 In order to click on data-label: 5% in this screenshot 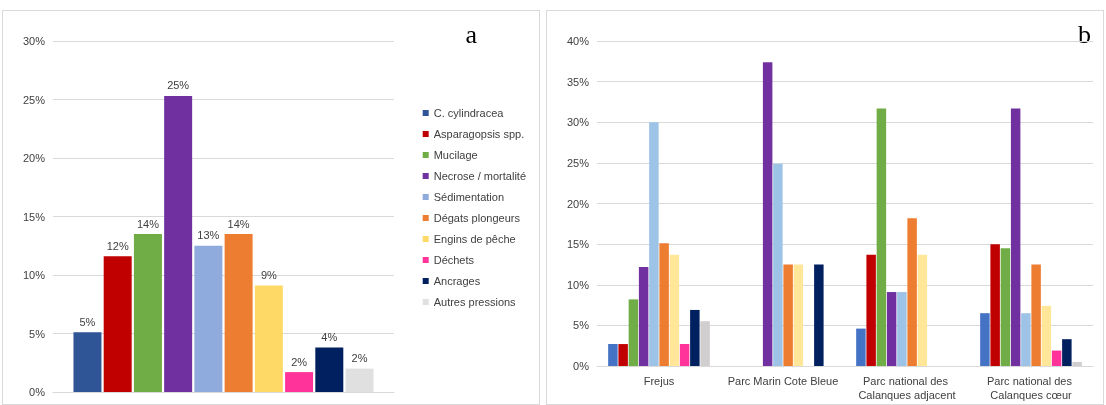, I will do `click(87, 321)`.